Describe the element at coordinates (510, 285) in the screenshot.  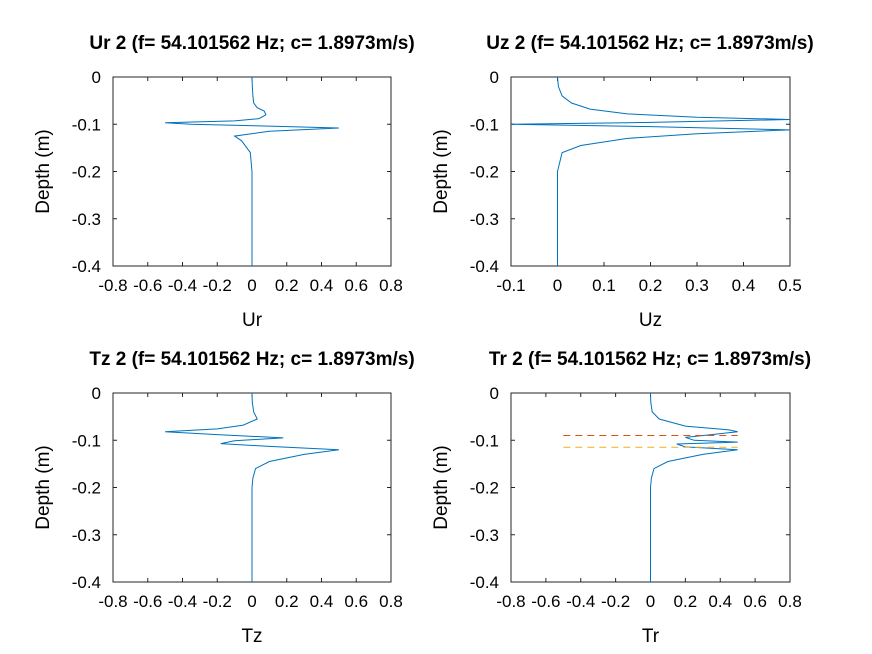
I see `x-tick-label: -0.1` at that location.